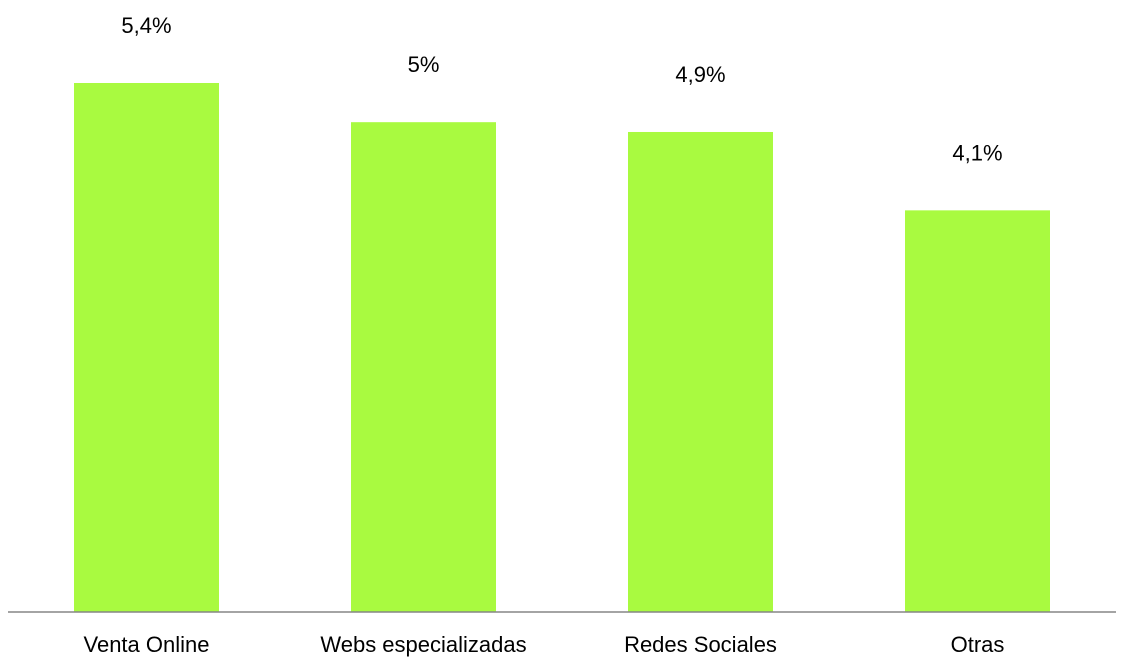 This screenshot has height=664, width=1124. I want to click on category-label-redes-sociales: Redes Sociales, so click(700, 644).